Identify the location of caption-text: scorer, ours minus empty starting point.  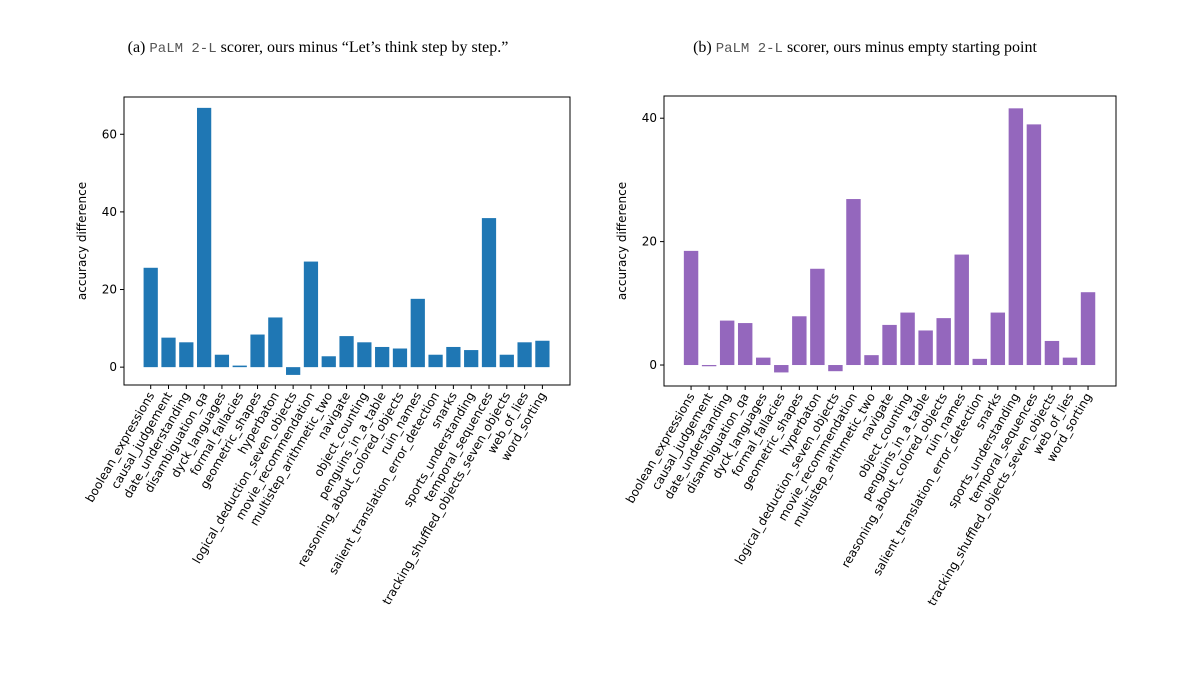
(912, 47).